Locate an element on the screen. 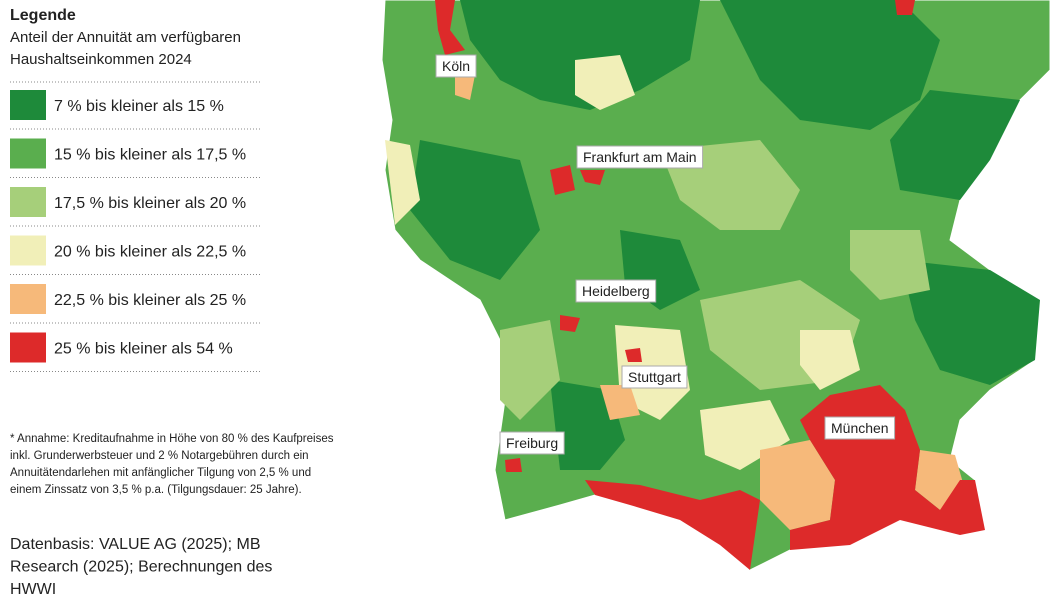 This screenshot has height=606, width=1050. city-label: Köln is located at coordinates (456, 66).